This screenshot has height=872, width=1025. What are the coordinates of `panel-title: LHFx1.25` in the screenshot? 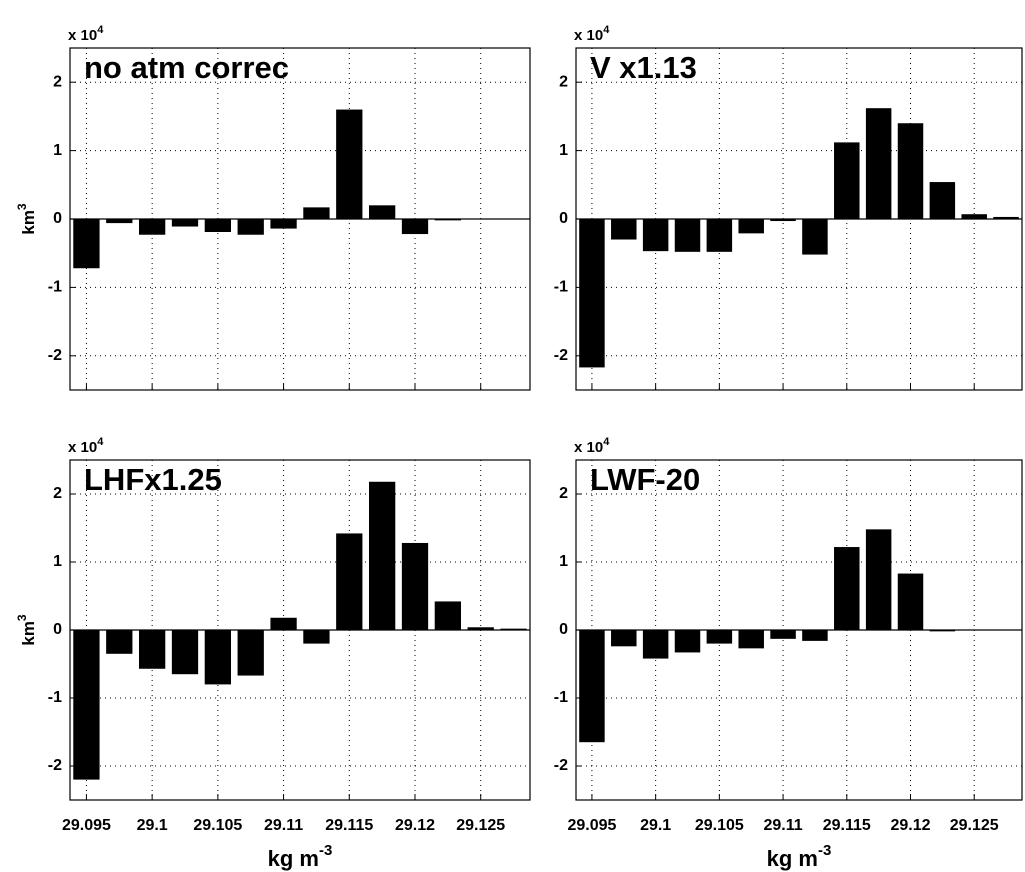 It's located at (153, 479).